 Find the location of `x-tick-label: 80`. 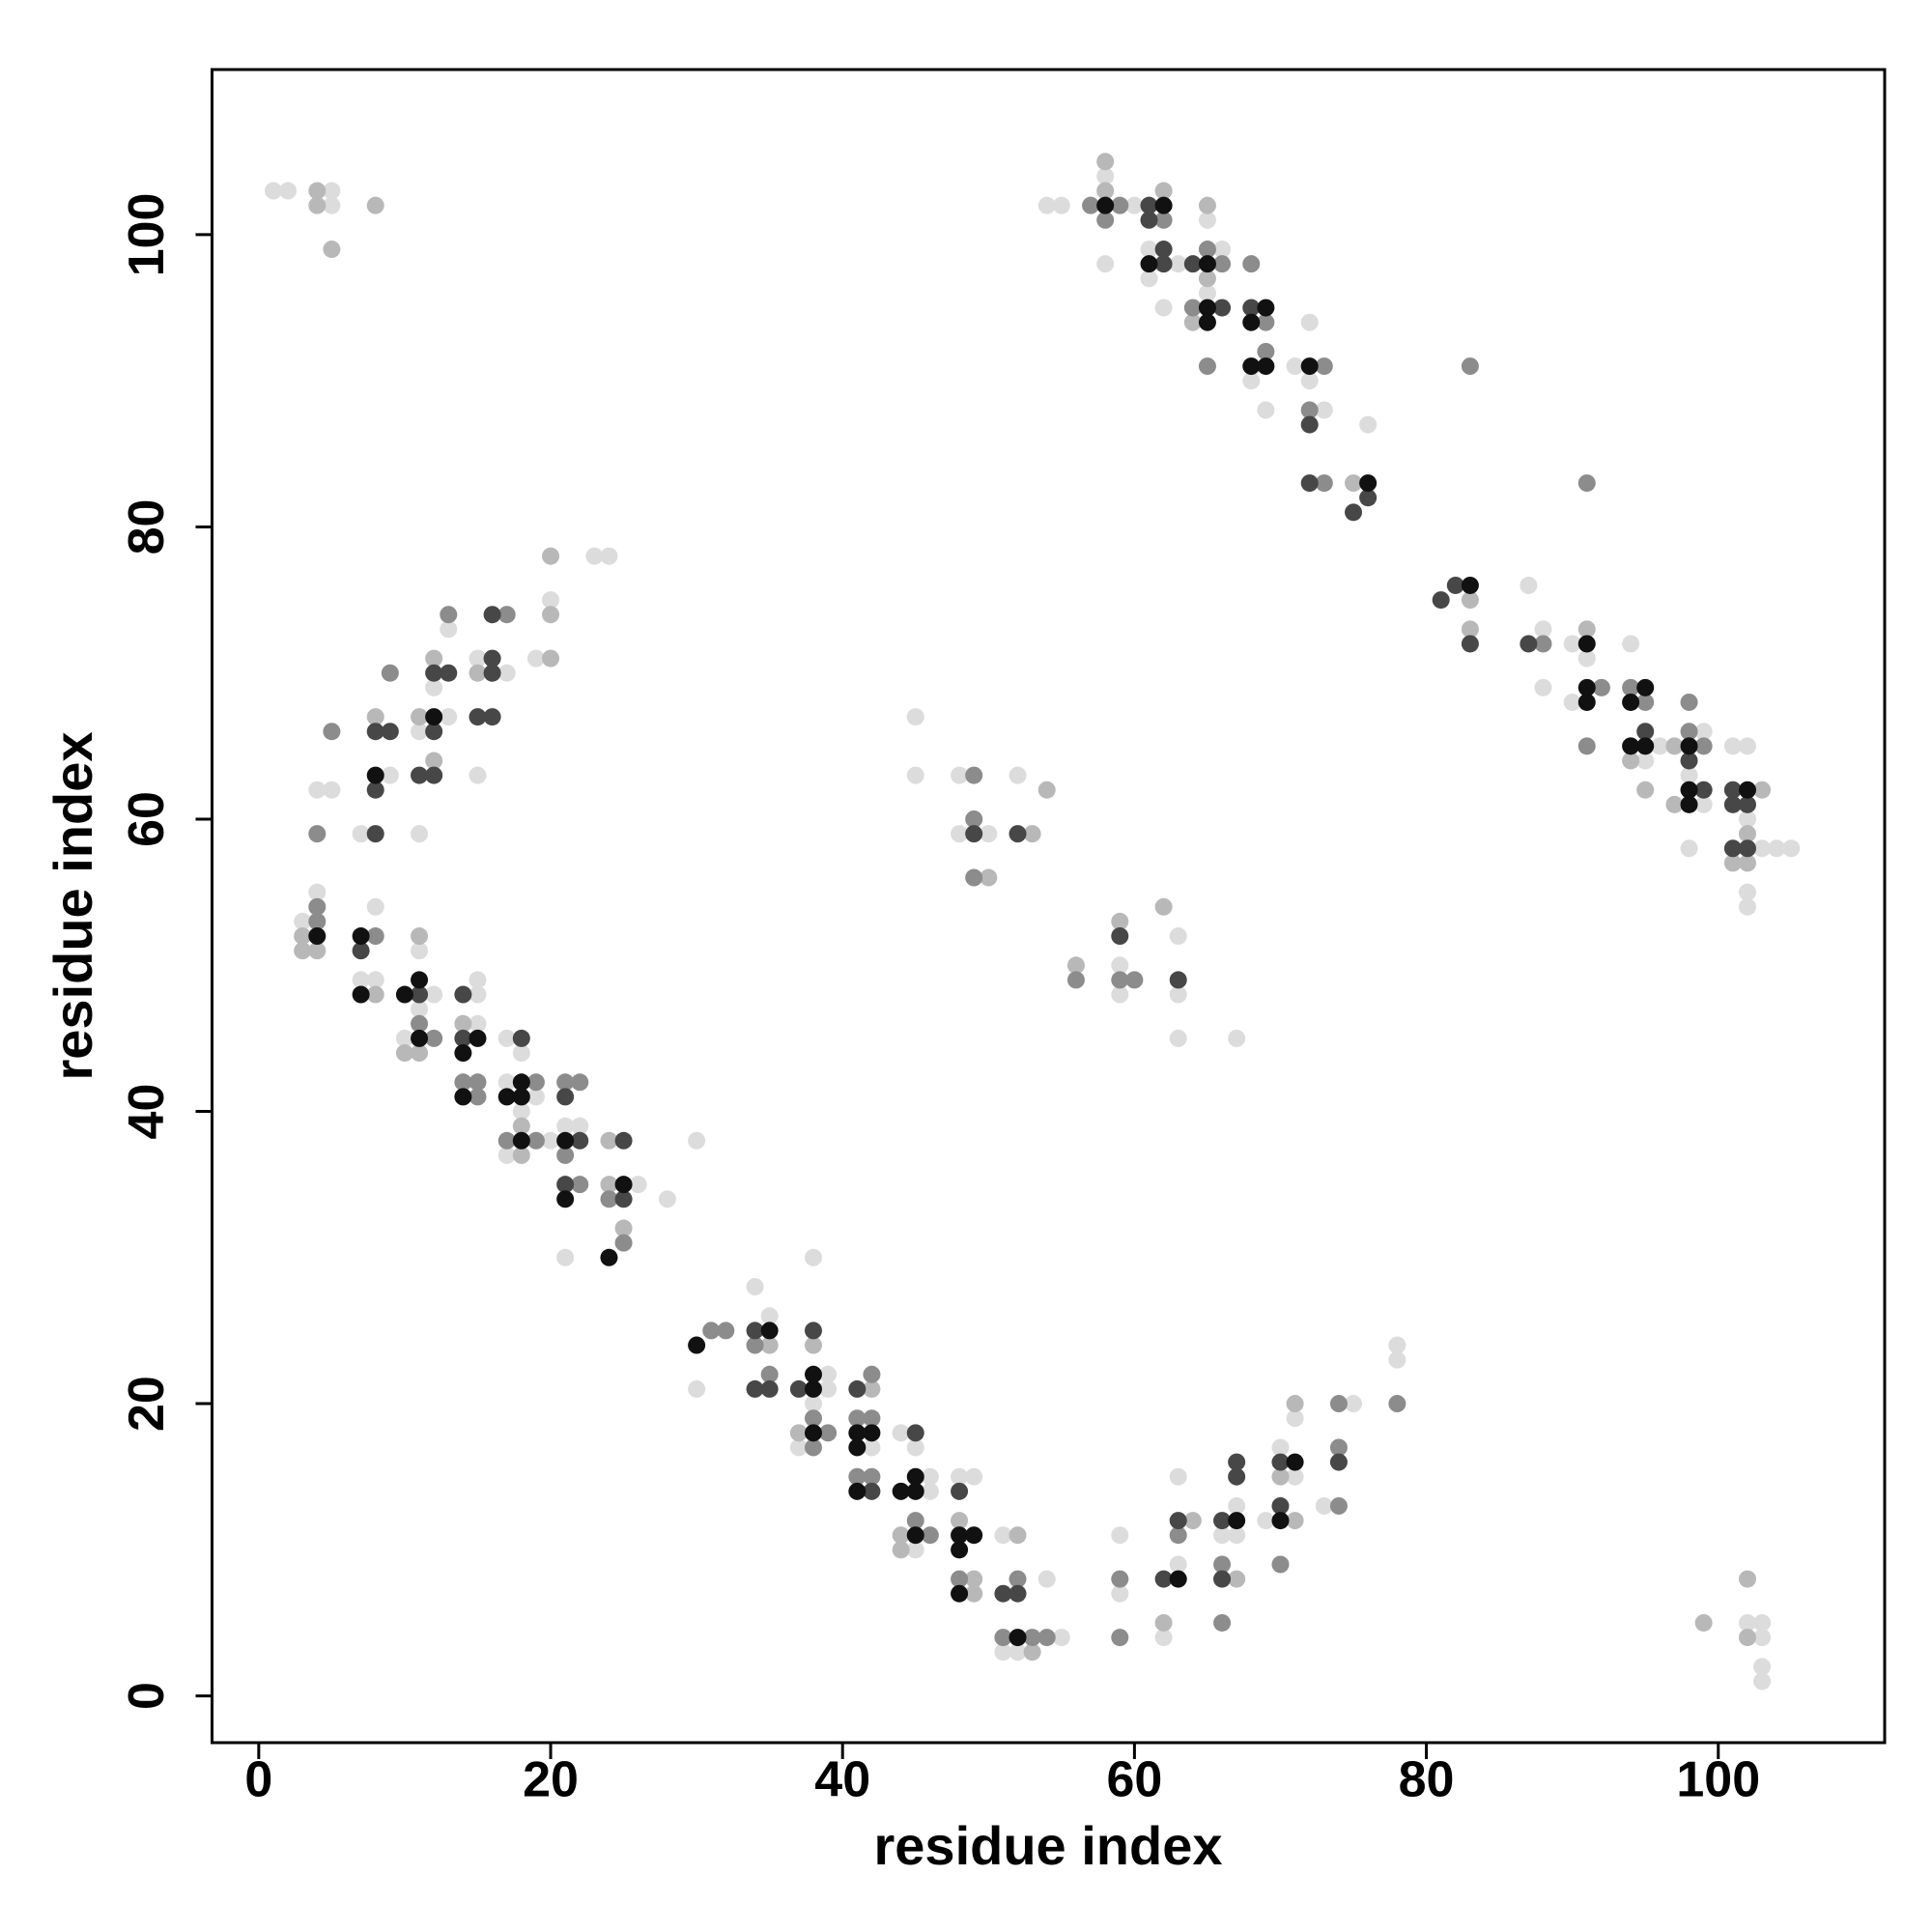

x-tick-label: 80 is located at coordinates (1427, 1780).